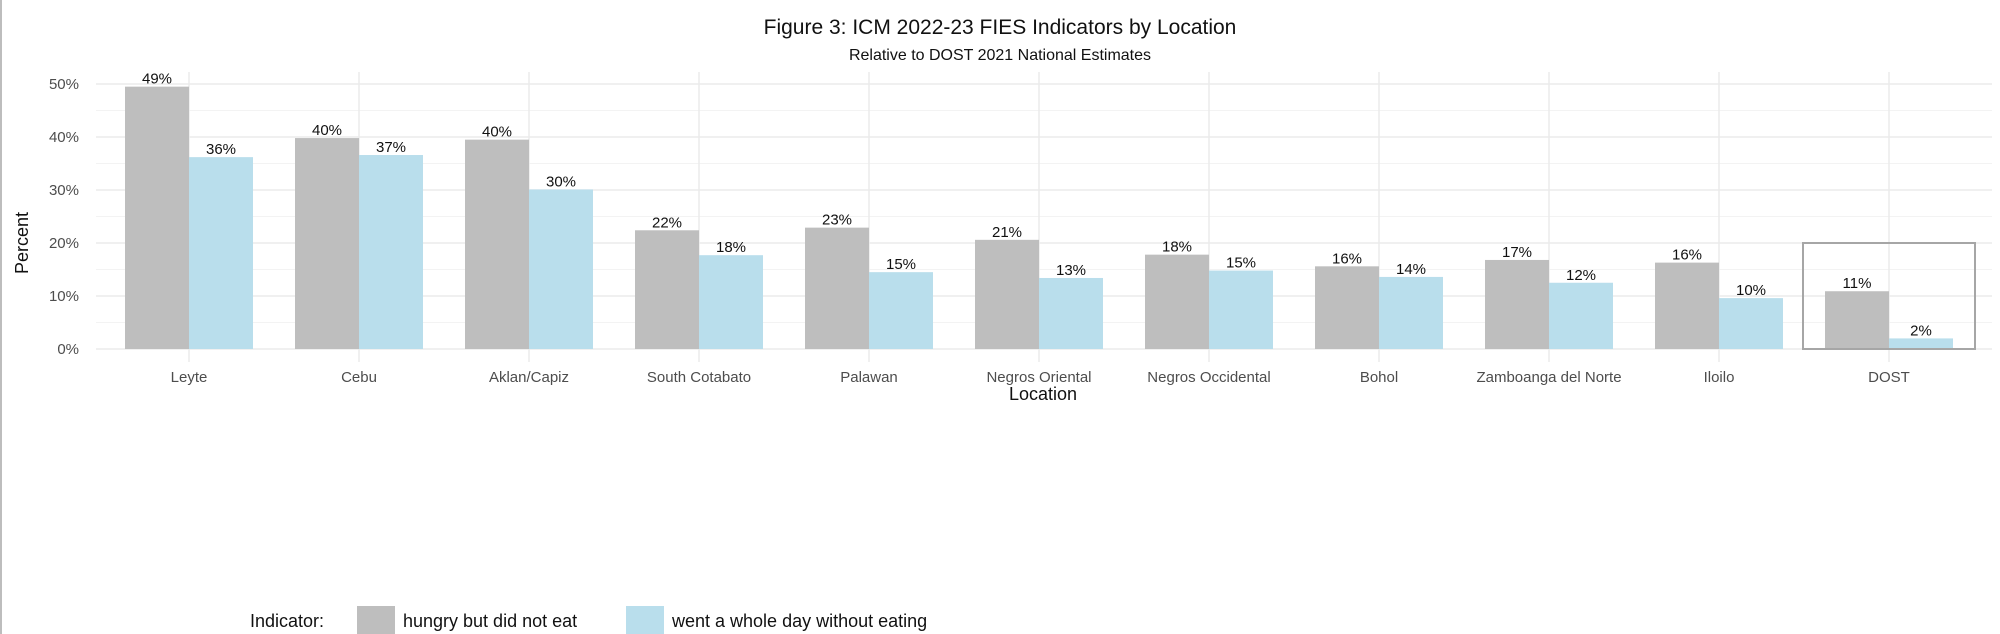 The height and width of the screenshot is (634, 2000). I want to click on data-label: 17%, so click(1517, 252).